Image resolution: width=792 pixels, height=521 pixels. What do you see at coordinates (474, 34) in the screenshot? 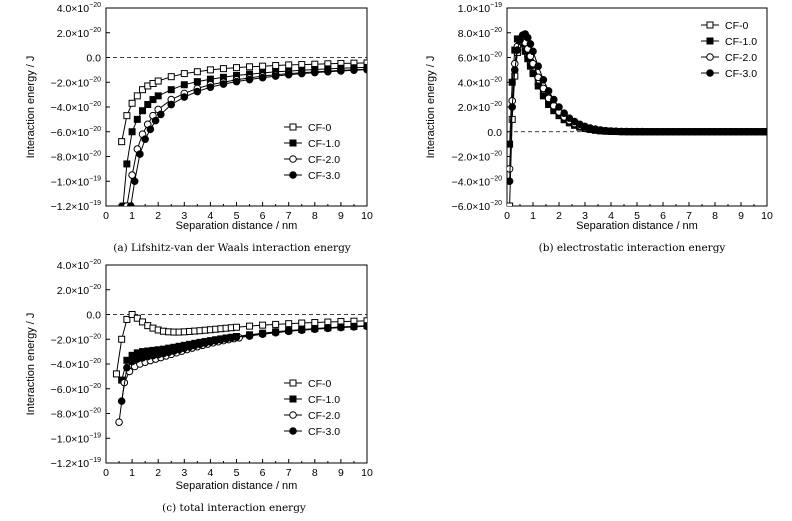
I see `y-tick-mantissa: 8.0×10` at bounding box center [474, 34].